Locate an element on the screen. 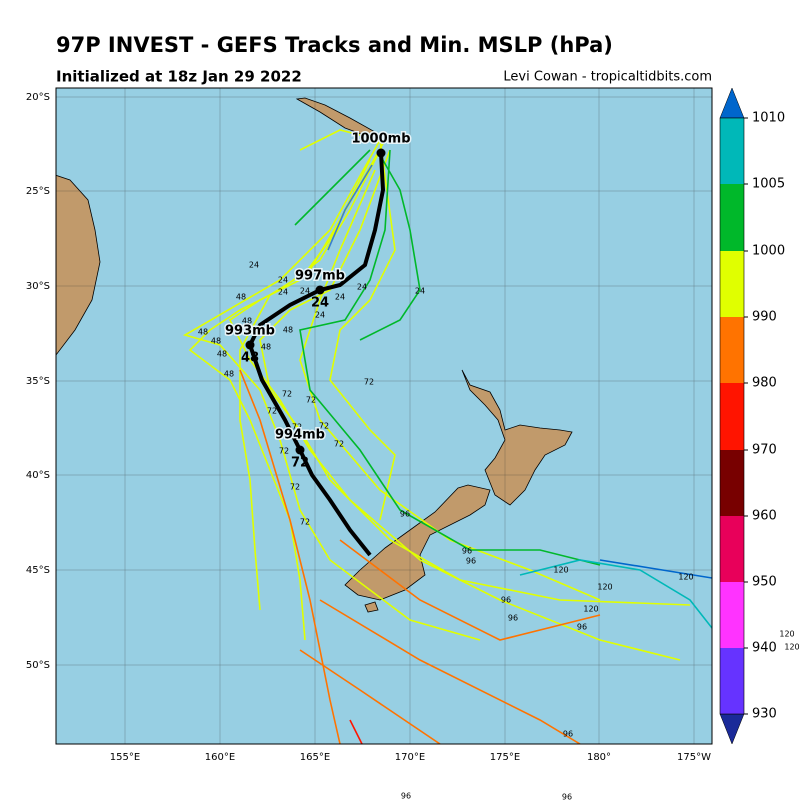 The image size is (800, 800). pressure-label: 993mb is located at coordinates (250, 331).